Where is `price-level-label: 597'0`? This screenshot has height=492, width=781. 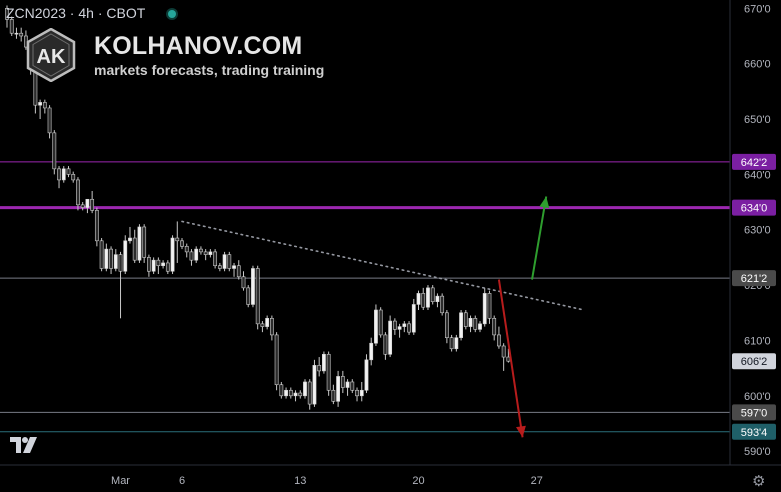
price-level-label: 597'0 is located at coordinates (754, 413).